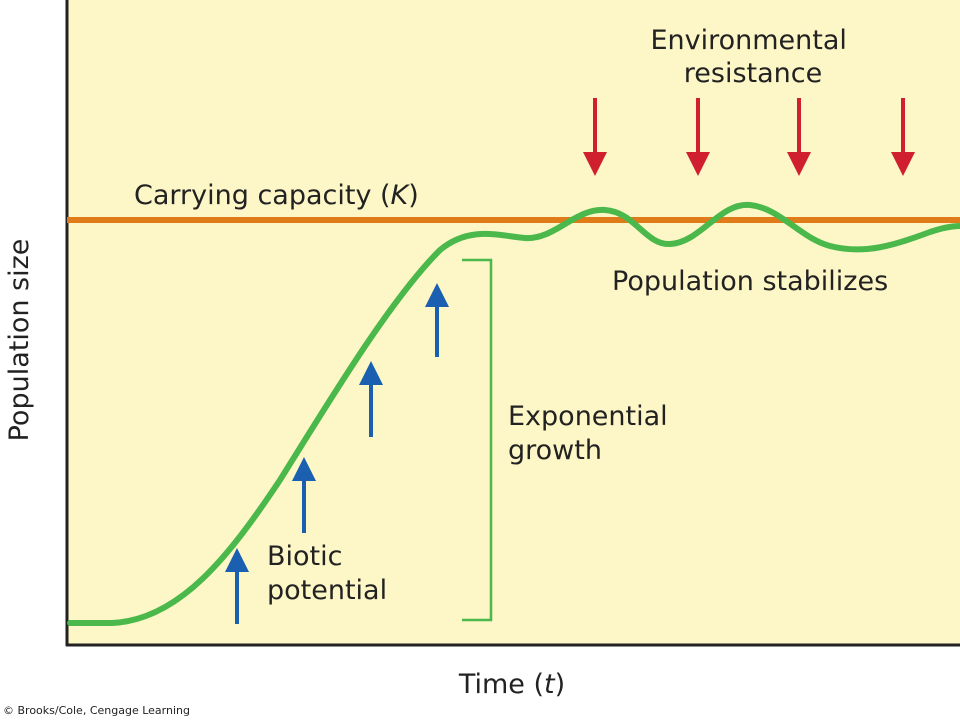 This screenshot has width=960, height=720. What do you see at coordinates (276, 195) in the screenshot?
I see `carrying-capacity-label: Carrying capacity (K)` at bounding box center [276, 195].